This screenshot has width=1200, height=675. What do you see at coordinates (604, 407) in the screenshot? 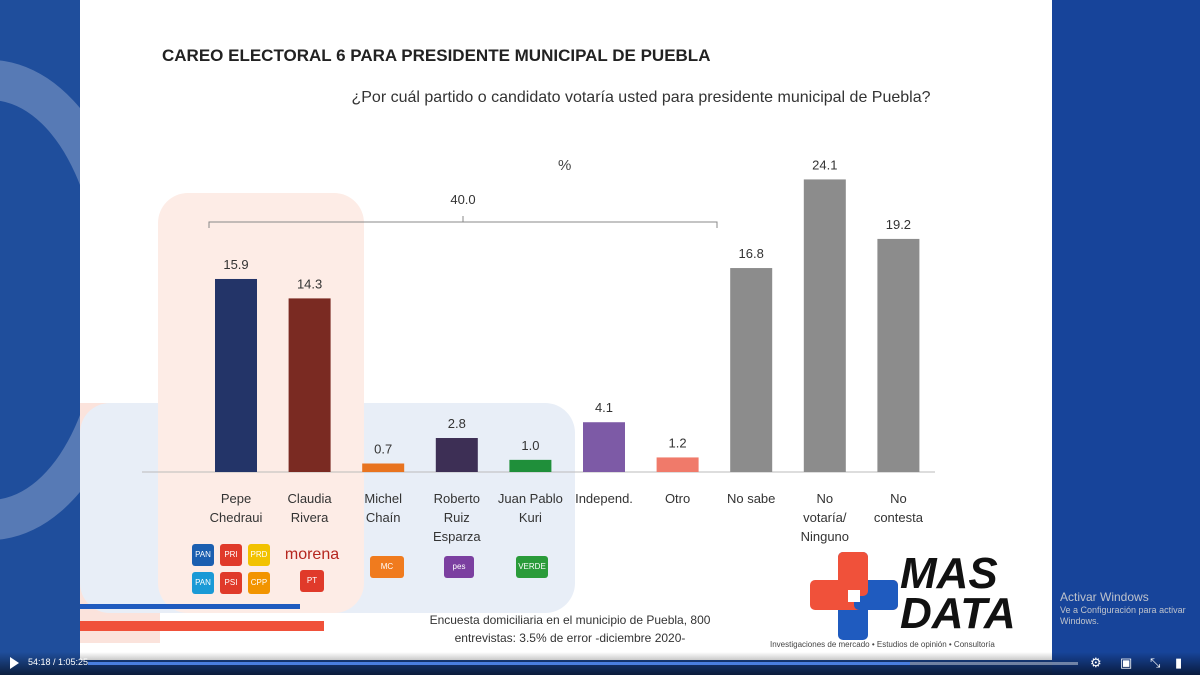
I see `value-label: 4.1` at bounding box center [604, 407].